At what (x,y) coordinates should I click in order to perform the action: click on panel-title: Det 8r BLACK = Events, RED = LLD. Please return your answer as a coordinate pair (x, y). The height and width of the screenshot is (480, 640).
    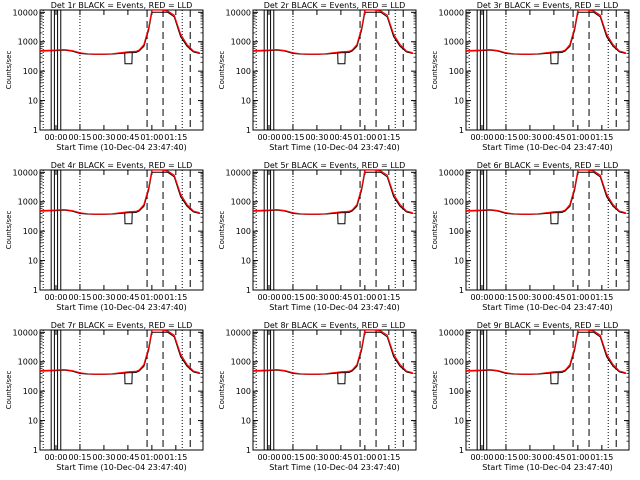
    Looking at the image, I should click on (335, 325).